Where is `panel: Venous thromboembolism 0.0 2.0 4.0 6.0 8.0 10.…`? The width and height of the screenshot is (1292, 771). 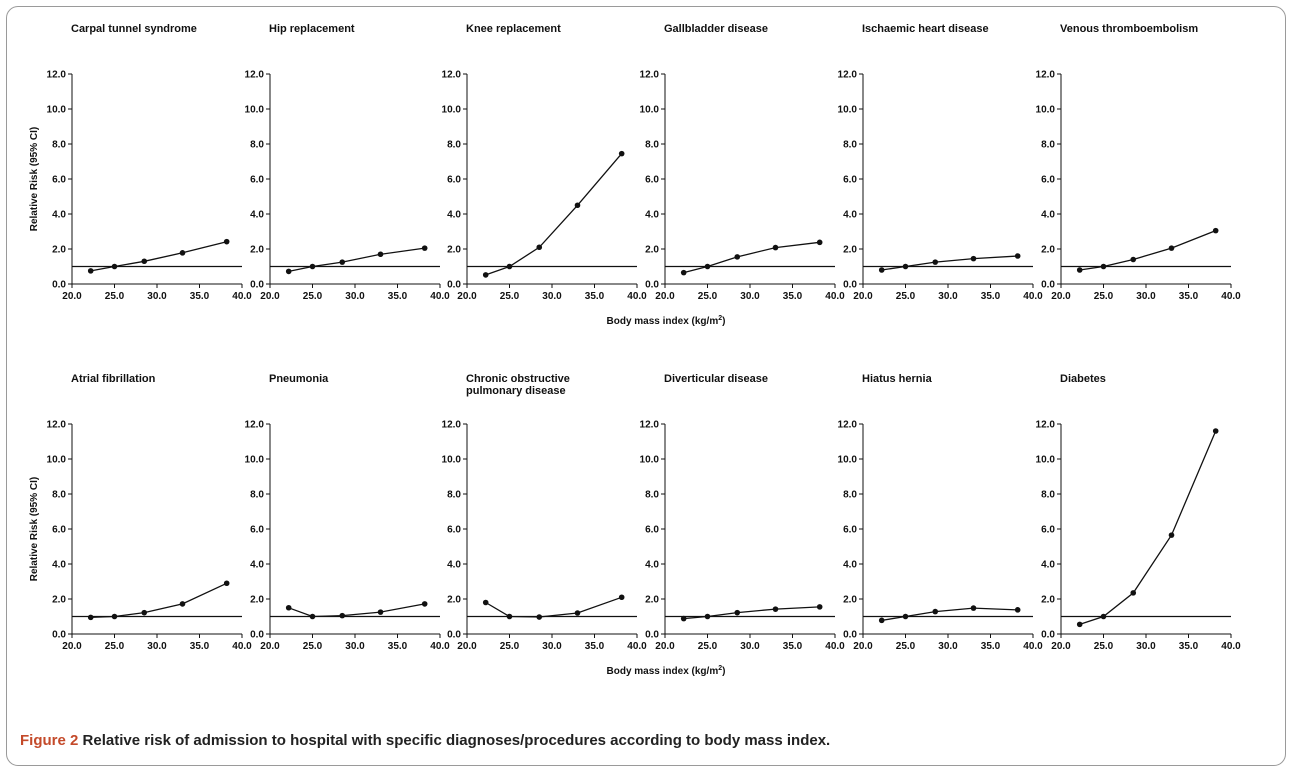 panel: Venous thromboembolism 0.0 2.0 4.0 6.0 8.0 10.… is located at coordinates (1139, 162).